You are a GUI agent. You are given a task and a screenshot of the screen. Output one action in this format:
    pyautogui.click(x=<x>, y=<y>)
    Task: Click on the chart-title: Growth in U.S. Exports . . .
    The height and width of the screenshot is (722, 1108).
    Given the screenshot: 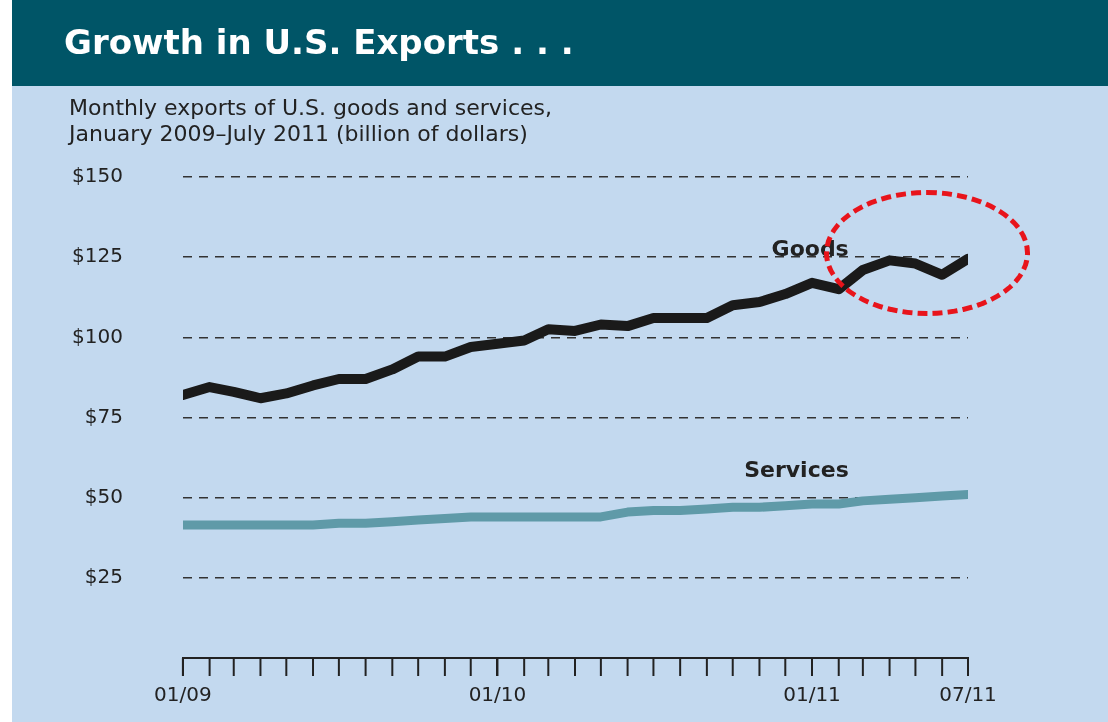 What is the action you would take?
    pyautogui.click(x=319, y=42)
    